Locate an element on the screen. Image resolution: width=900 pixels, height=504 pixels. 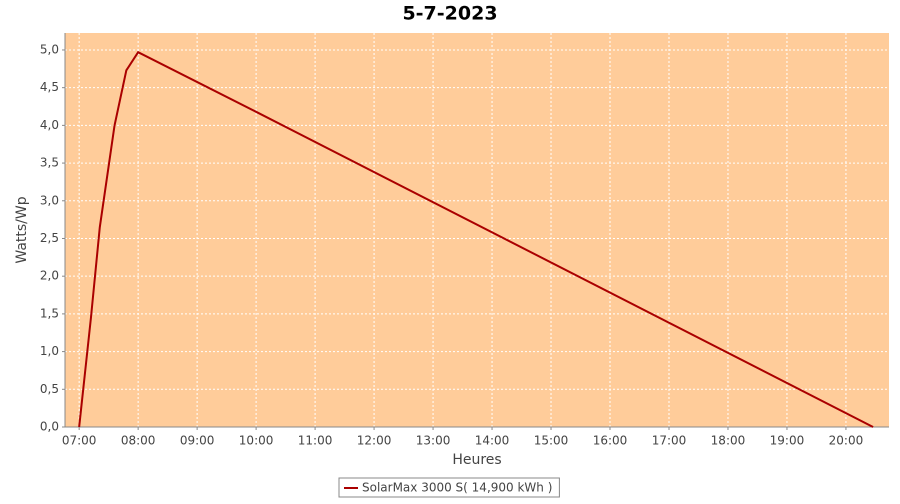
x-tick-label: 10:00 is located at coordinates (256, 441).